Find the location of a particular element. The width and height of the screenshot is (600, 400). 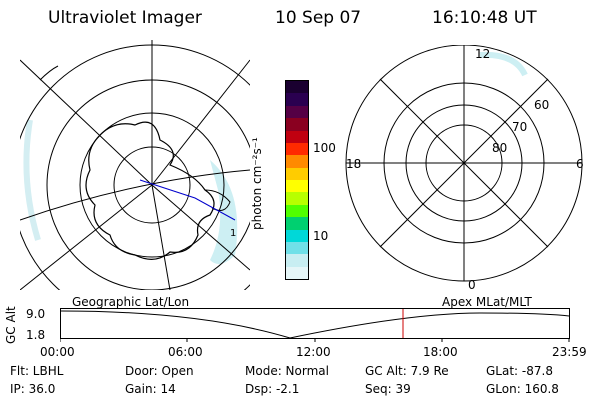

timeline-x-ticks is located at coordinates (315, 340).